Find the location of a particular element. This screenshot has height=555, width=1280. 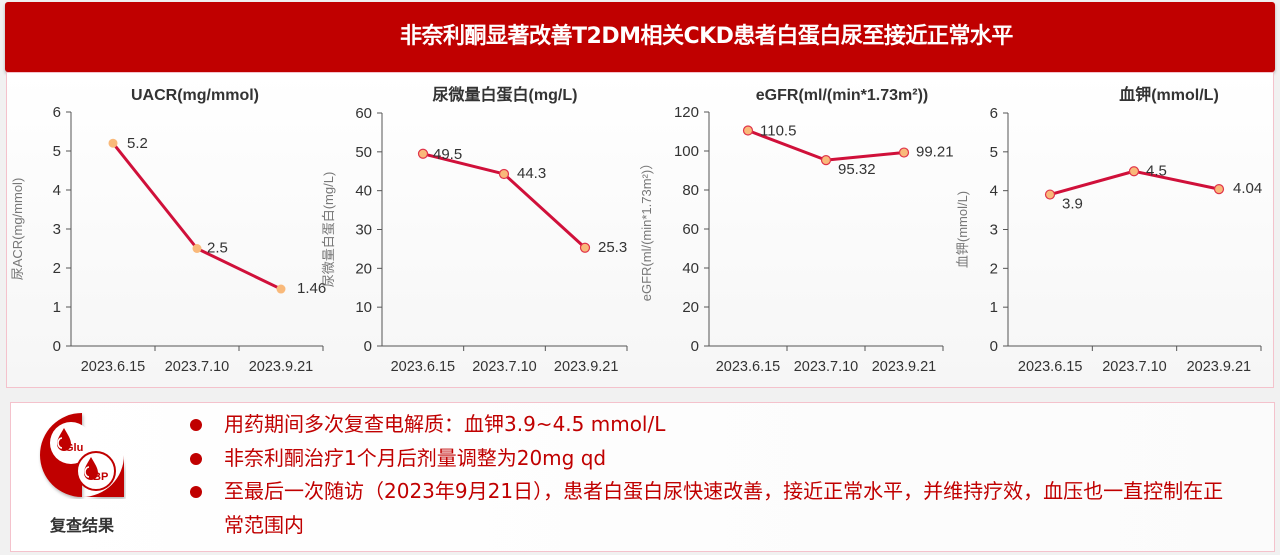

chart-title: eGFR(ml/(min*1.73m²)) is located at coordinates (842, 95).